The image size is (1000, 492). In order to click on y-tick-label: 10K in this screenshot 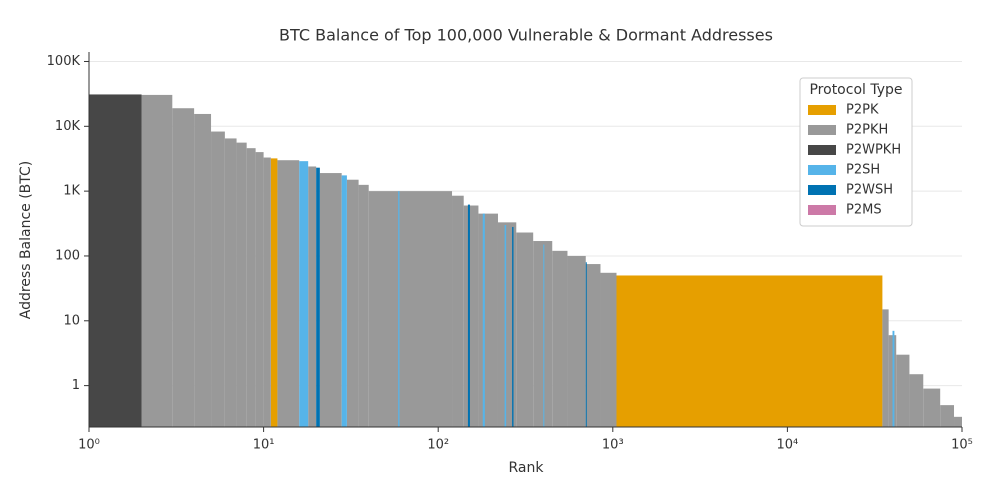, I will do `click(68, 126)`.